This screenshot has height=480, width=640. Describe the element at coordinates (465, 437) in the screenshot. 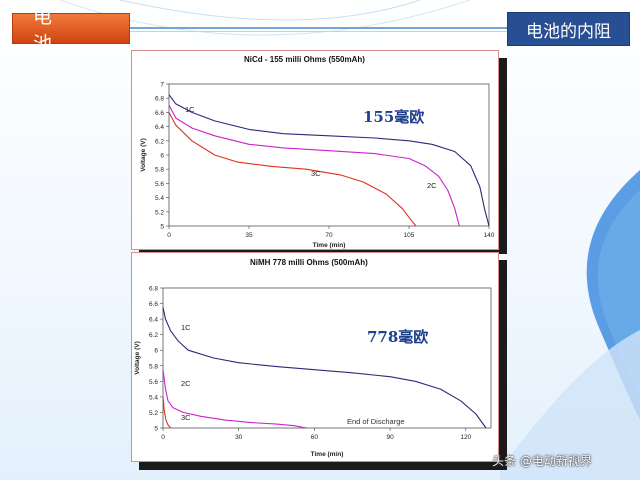

I see `x-tick-label: 120` at that location.